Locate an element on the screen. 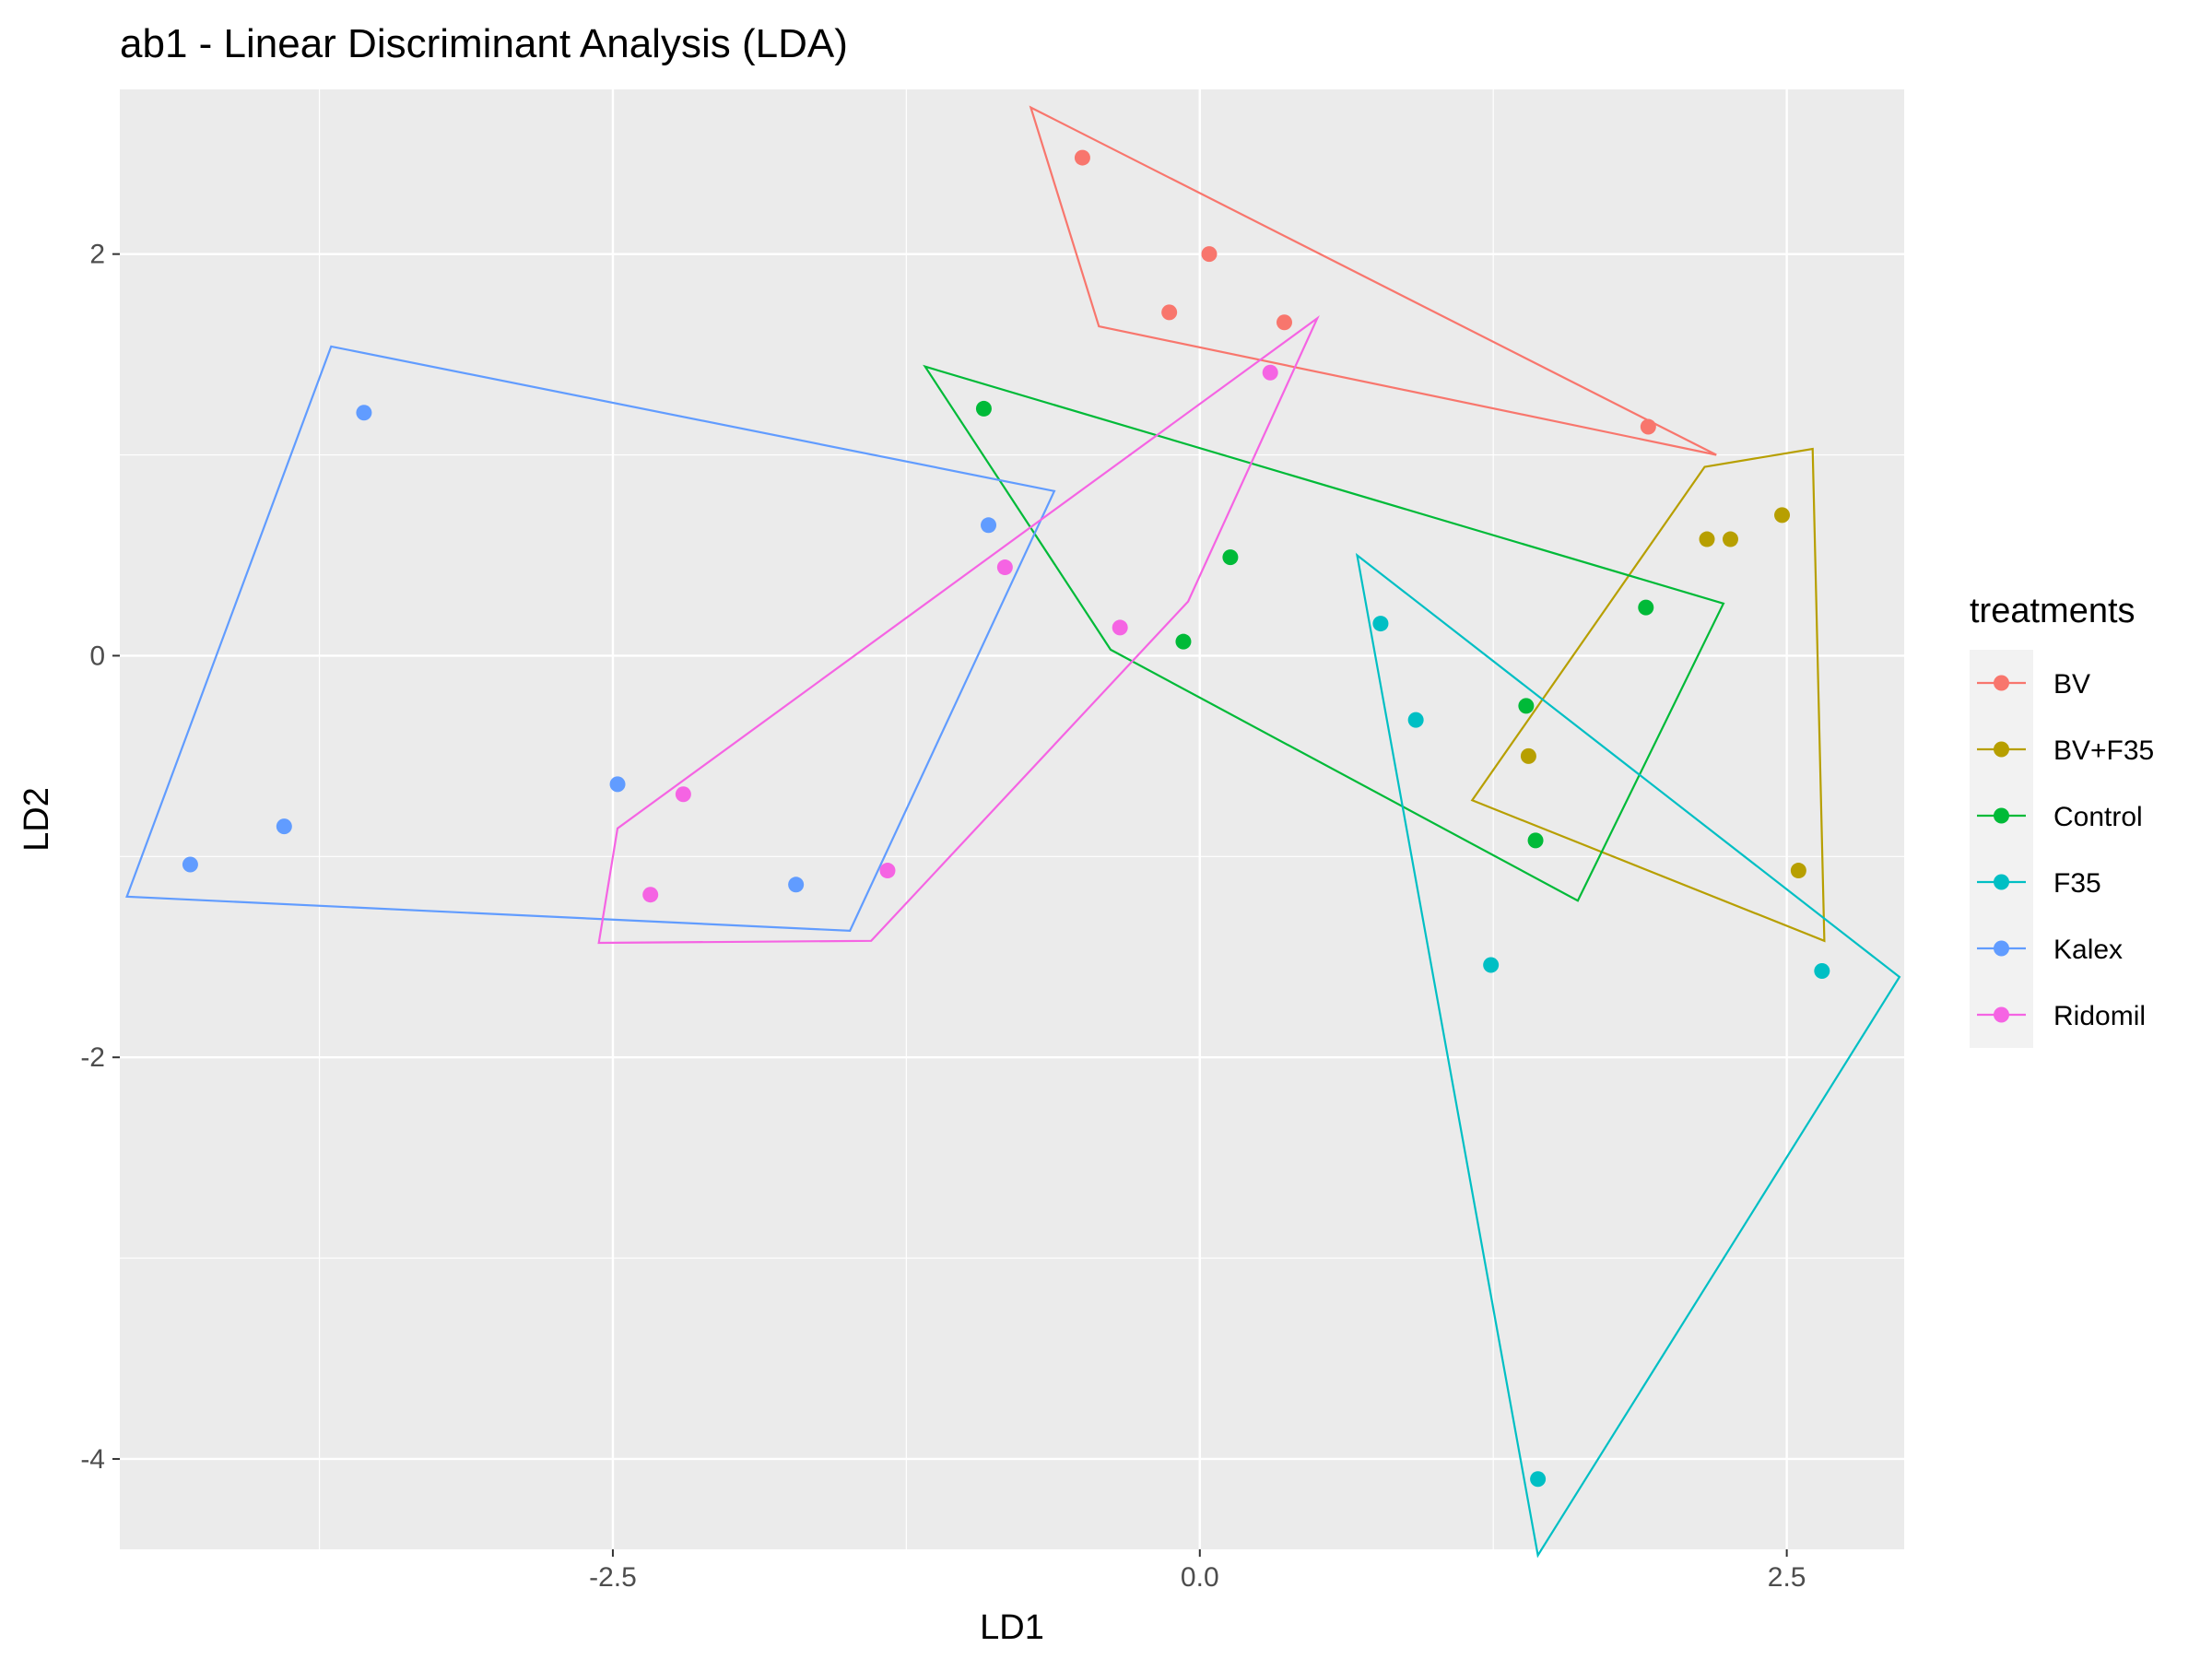 The height and width of the screenshot is (1659, 2212). y-tick-label: -2 is located at coordinates (92, 1057).